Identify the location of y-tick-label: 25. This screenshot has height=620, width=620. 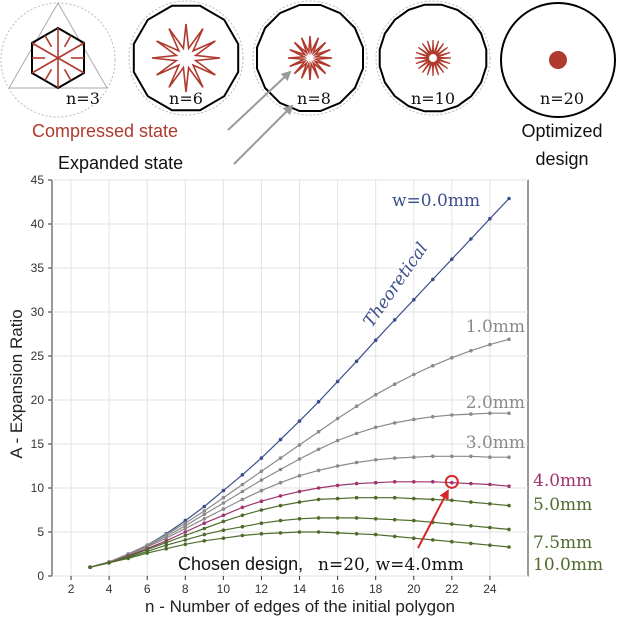
(38, 356).